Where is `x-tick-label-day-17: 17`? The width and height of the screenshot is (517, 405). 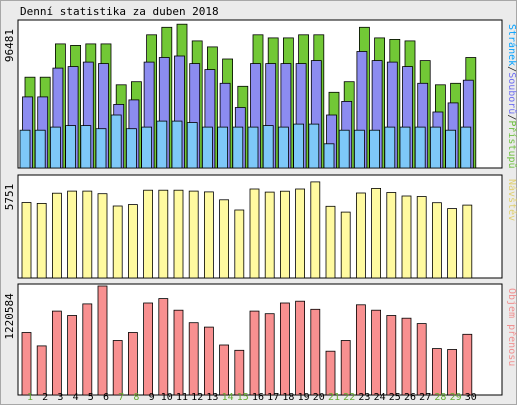
x-tick-label-day-17: 17 is located at coordinates (273, 397).